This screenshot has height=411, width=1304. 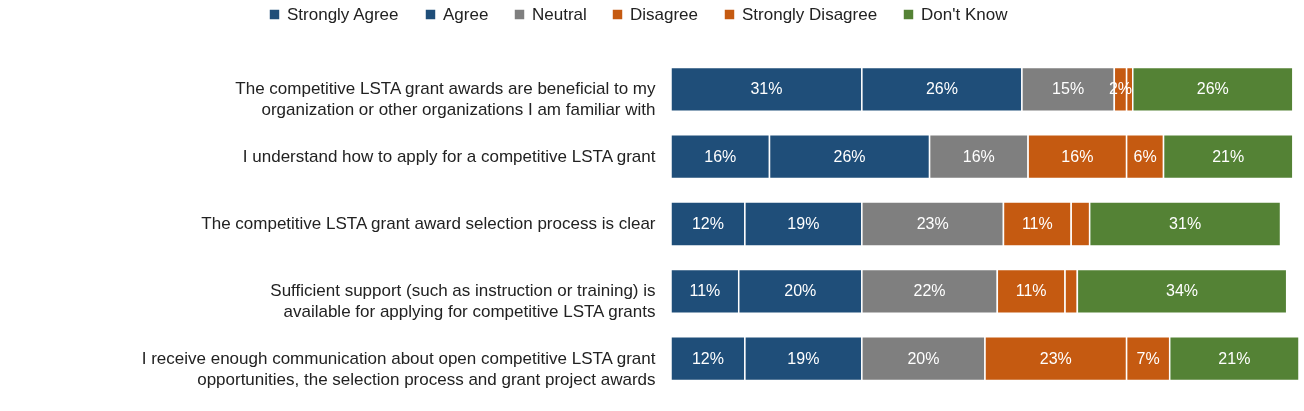 What do you see at coordinates (449, 156) in the screenshot?
I see `y-tick-label: I understand how to apply for a competitive LSTA grant` at bounding box center [449, 156].